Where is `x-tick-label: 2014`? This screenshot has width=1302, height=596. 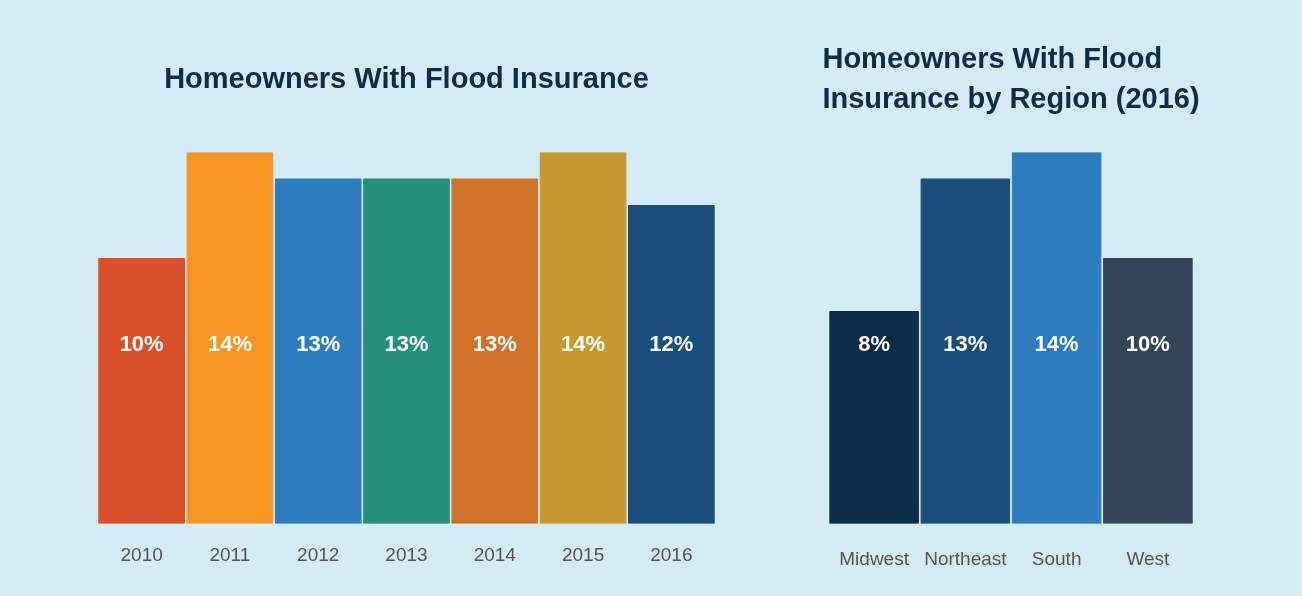
x-tick-label: 2014 is located at coordinates (495, 554).